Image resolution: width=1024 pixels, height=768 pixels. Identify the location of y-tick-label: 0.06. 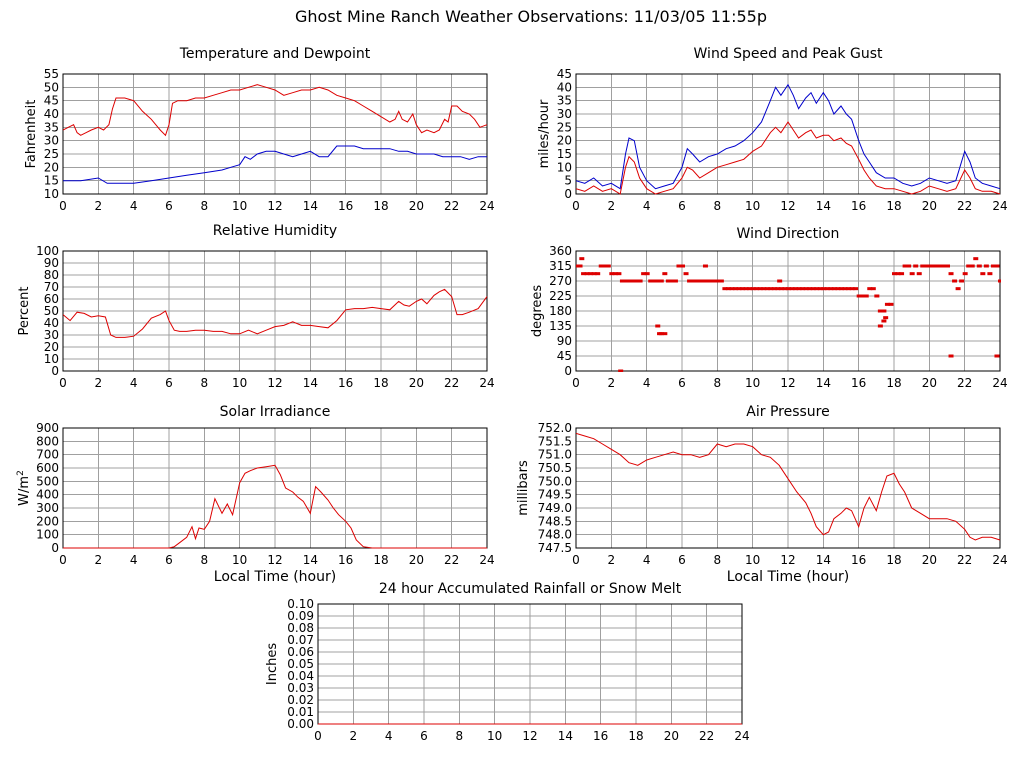
(300, 652).